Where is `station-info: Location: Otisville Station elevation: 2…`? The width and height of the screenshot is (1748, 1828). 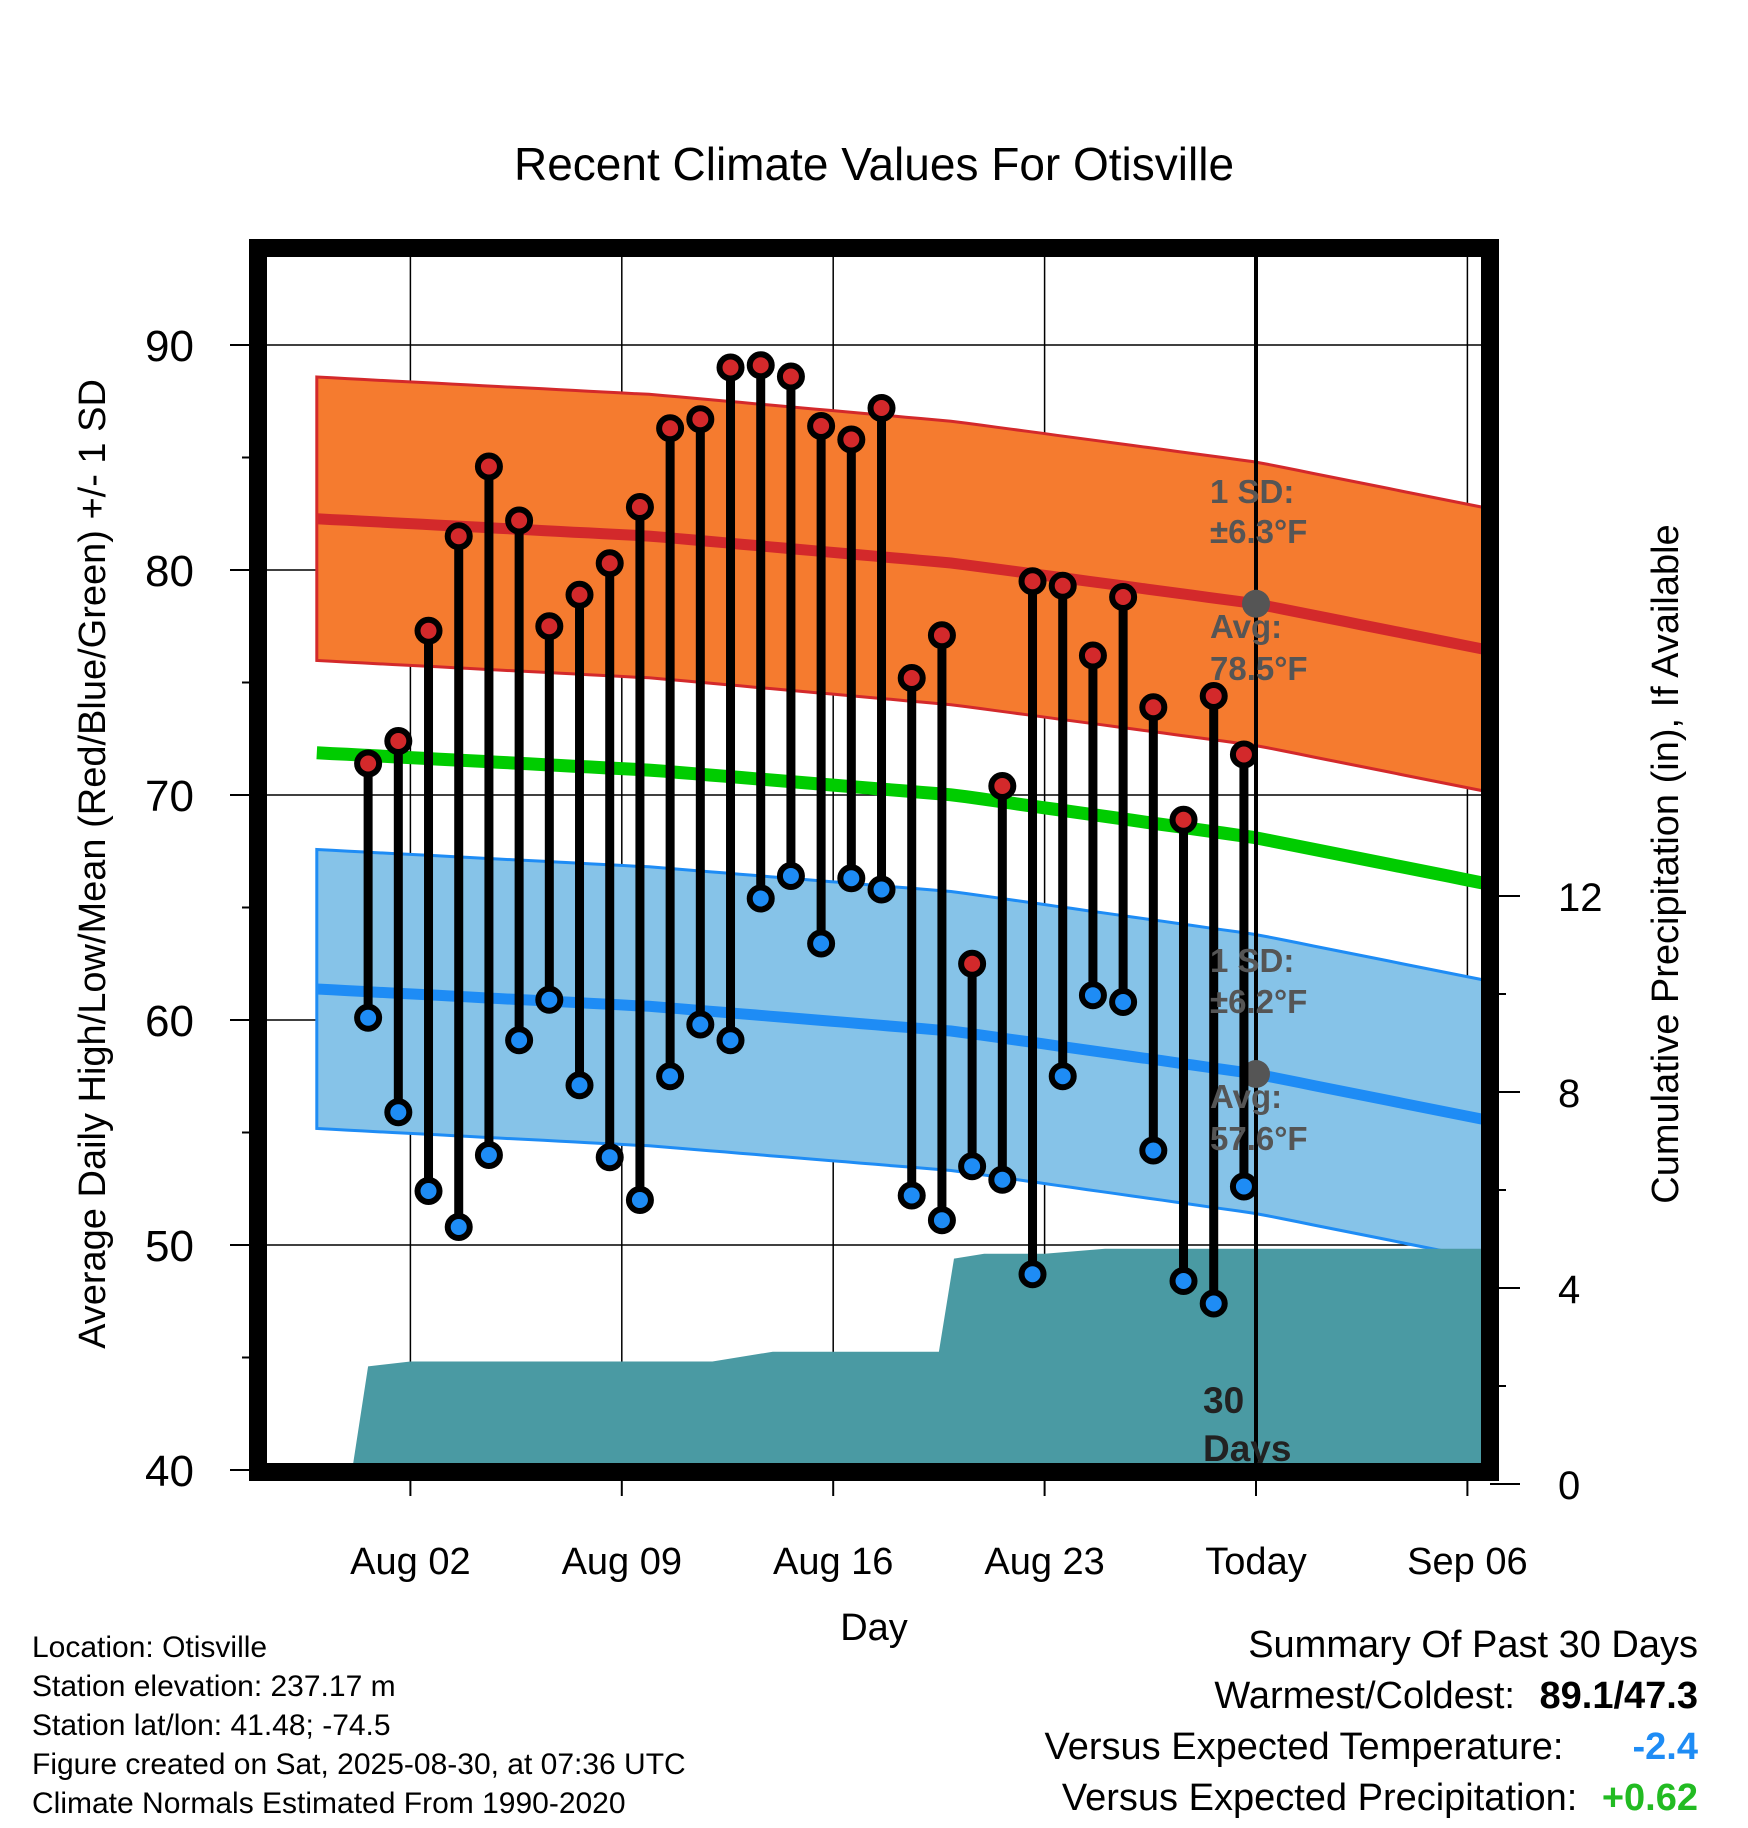 station-info: Location: Otisville Station elevation: 2… is located at coordinates (422, 1725).